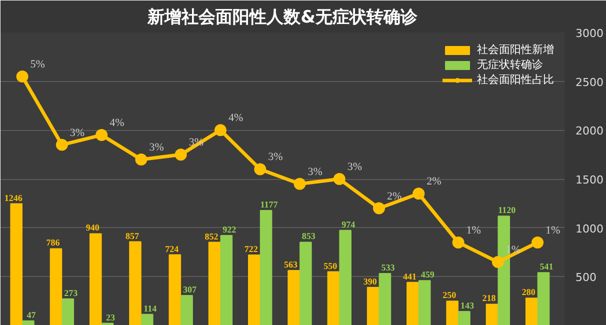 The height and width of the screenshot is (325, 606). Describe the element at coordinates (172, 249) in the screenshot. I see `data-label: 724` at that location.